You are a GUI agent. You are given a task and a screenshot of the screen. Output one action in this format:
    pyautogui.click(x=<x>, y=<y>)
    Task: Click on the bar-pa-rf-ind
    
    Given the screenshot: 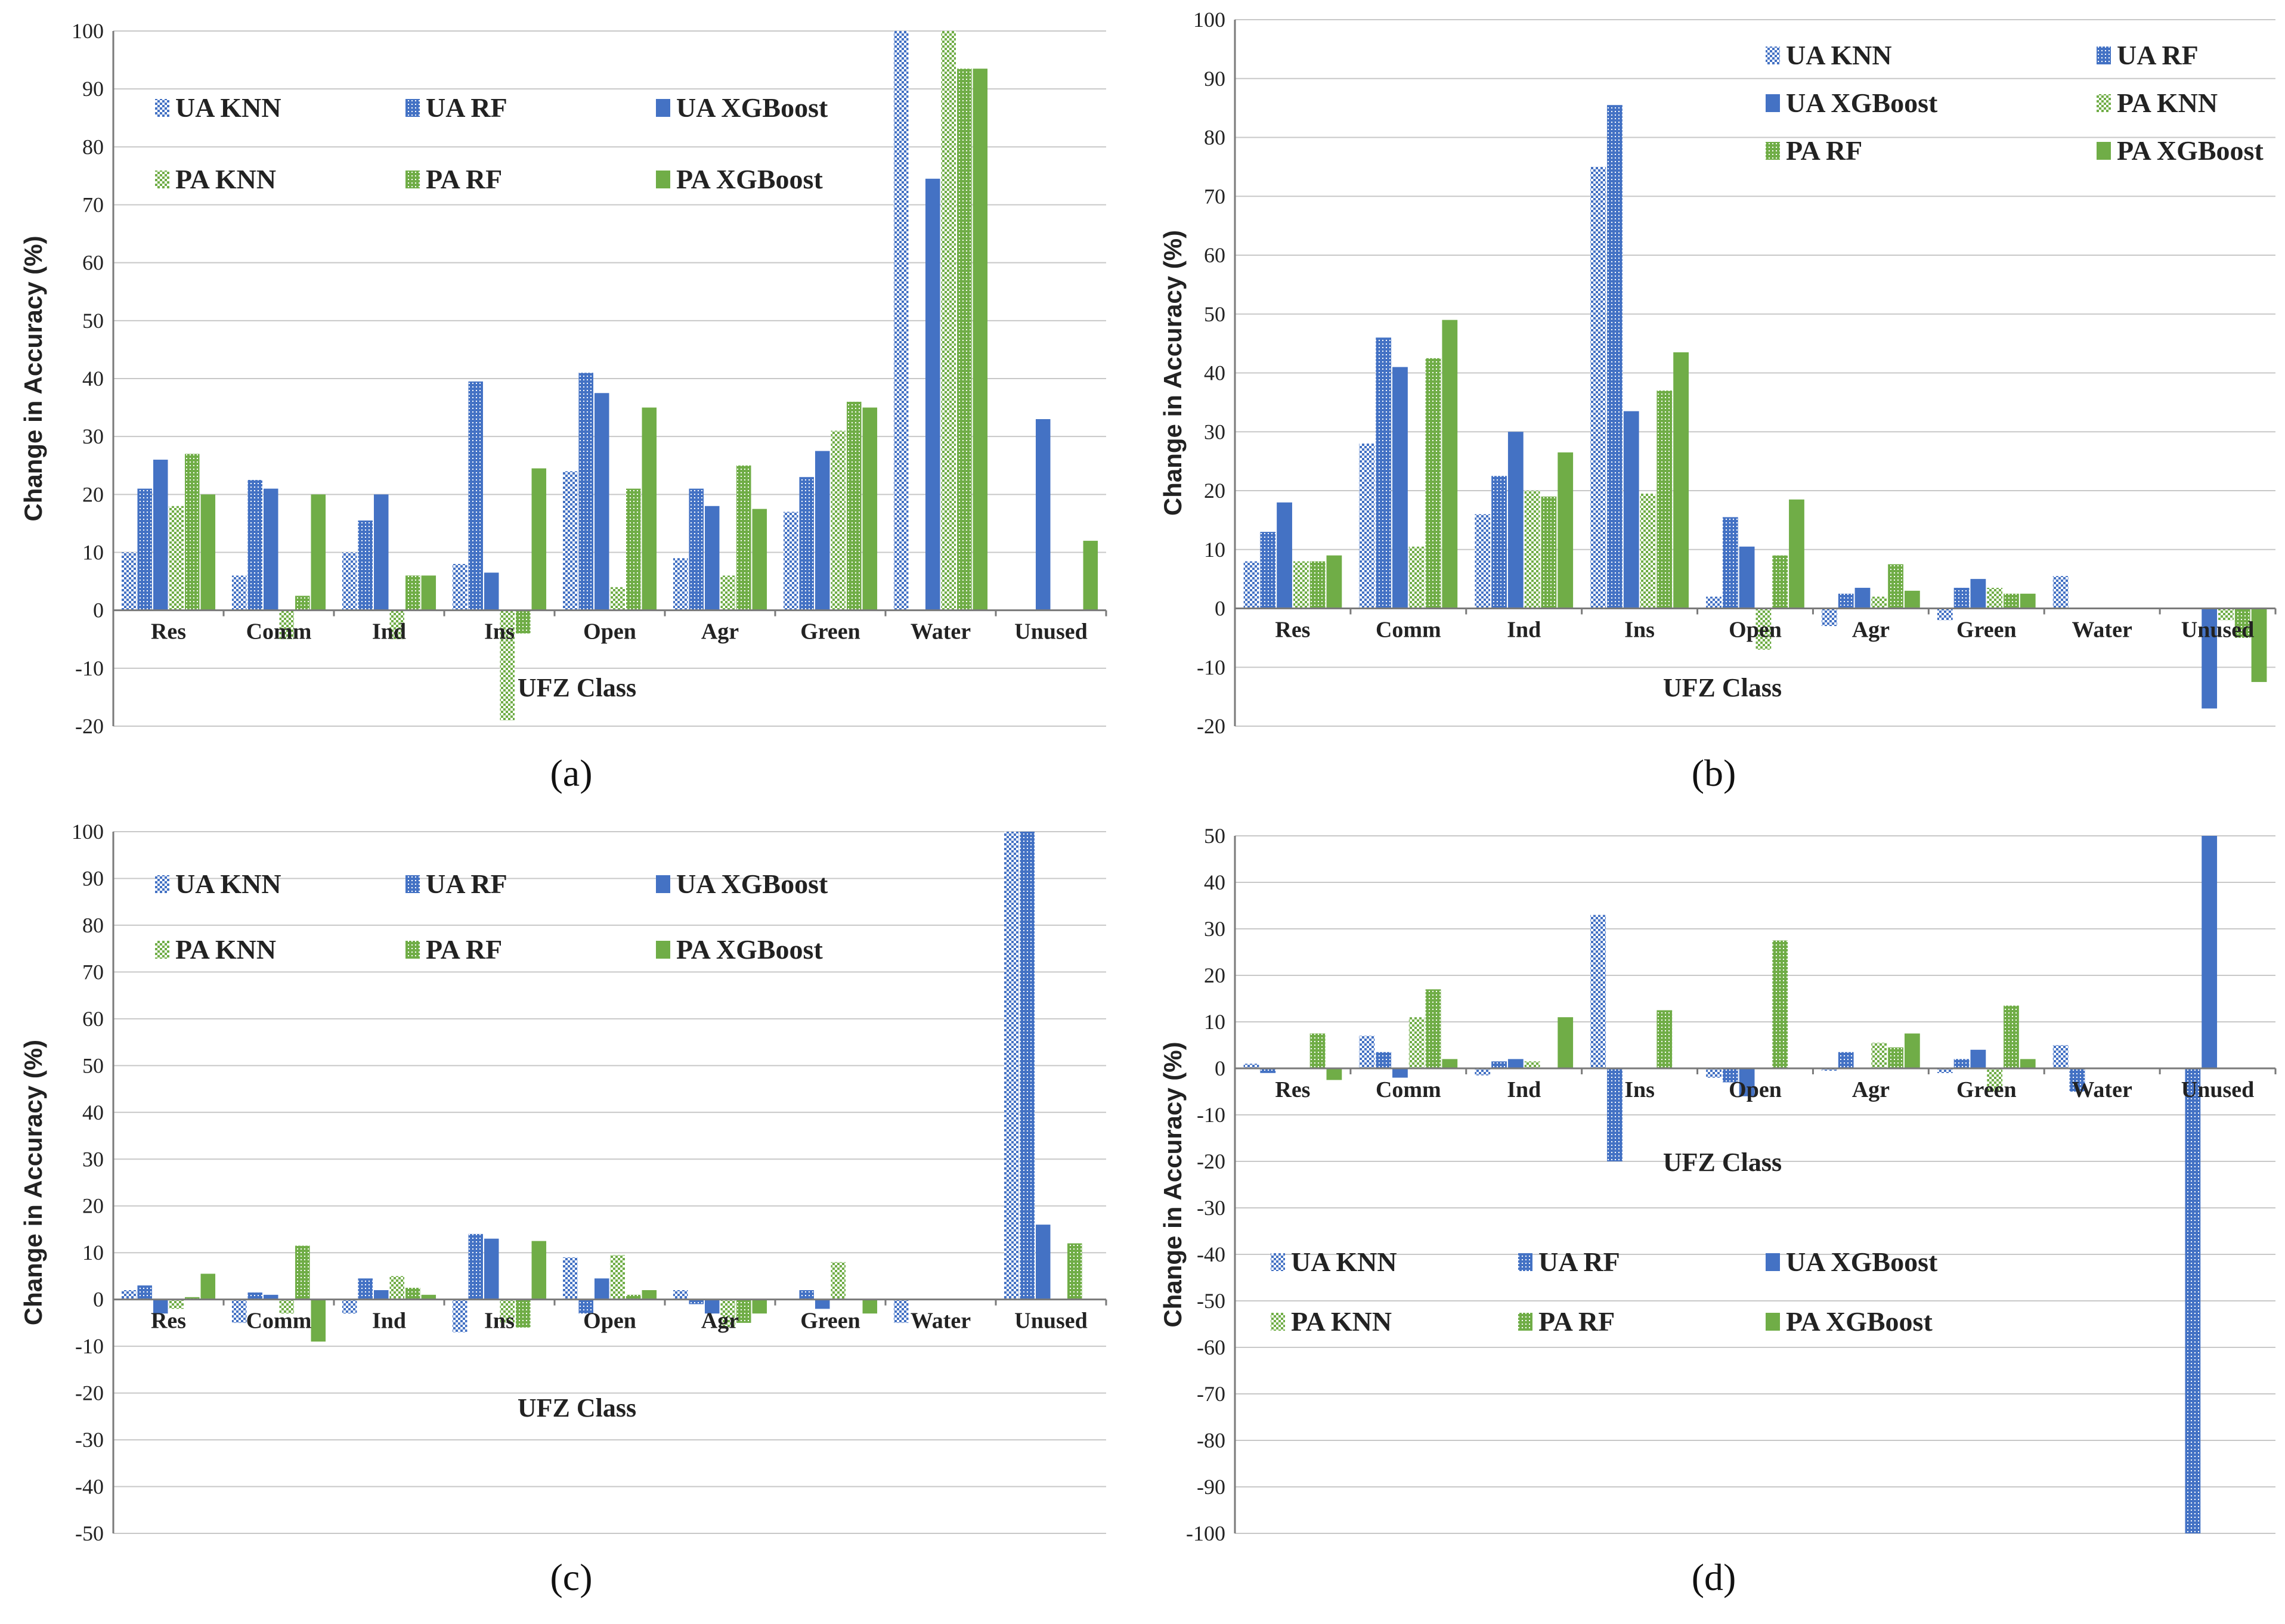 What is the action you would take?
    pyautogui.click(x=1549, y=552)
    